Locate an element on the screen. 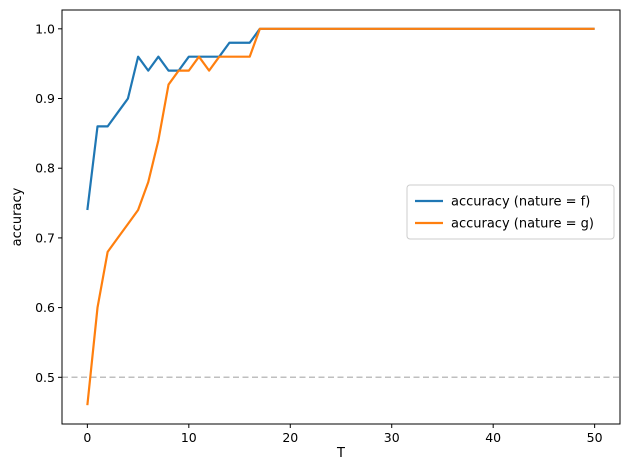  x-tick-label: 40 is located at coordinates (493, 437).